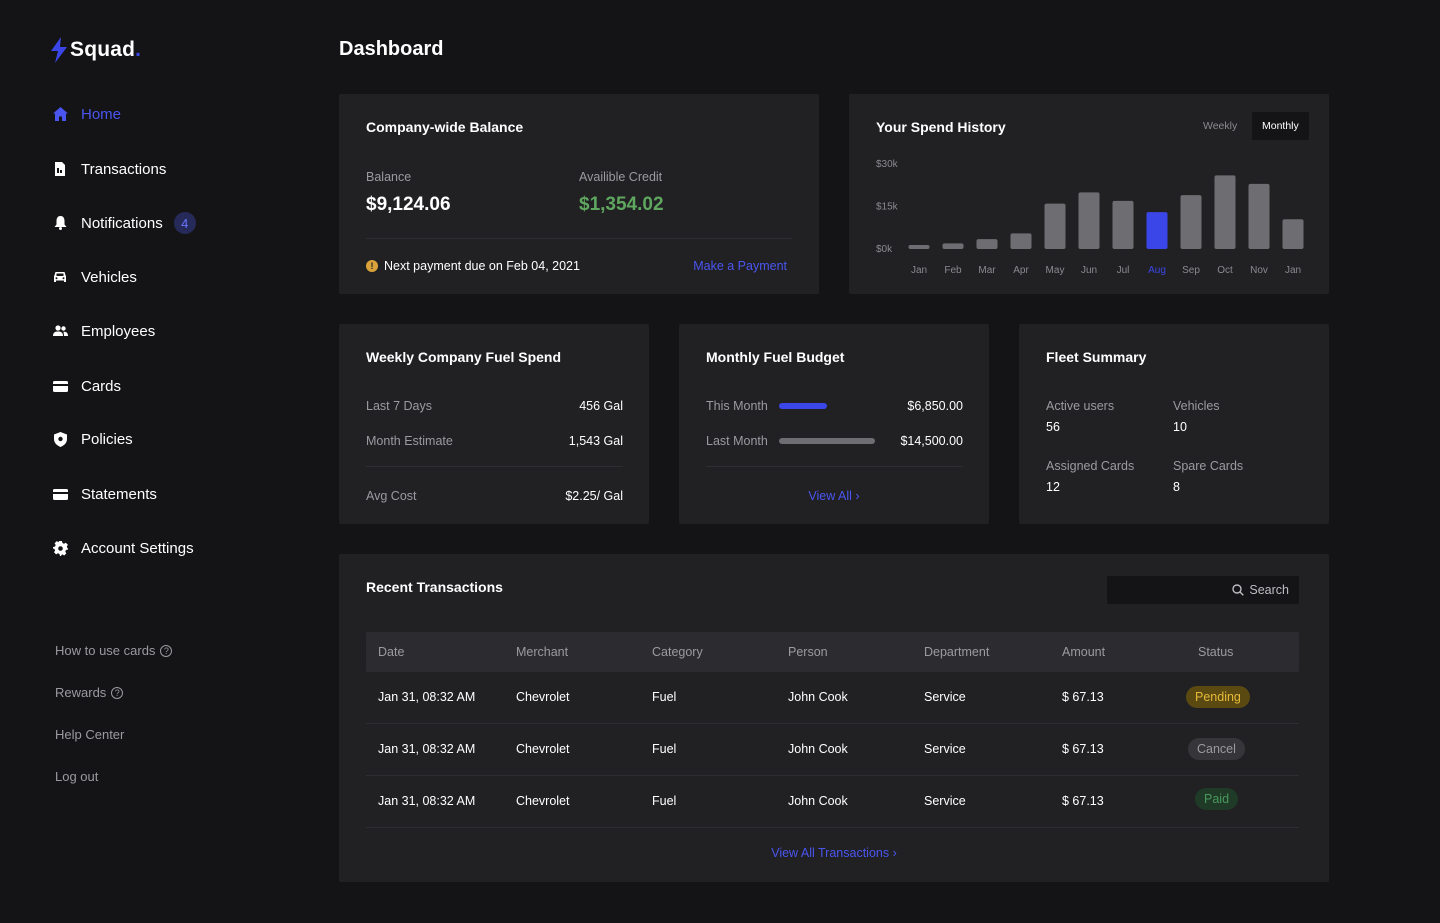 This screenshot has height=923, width=1440. I want to click on column-header-status: Status, so click(1216, 652).